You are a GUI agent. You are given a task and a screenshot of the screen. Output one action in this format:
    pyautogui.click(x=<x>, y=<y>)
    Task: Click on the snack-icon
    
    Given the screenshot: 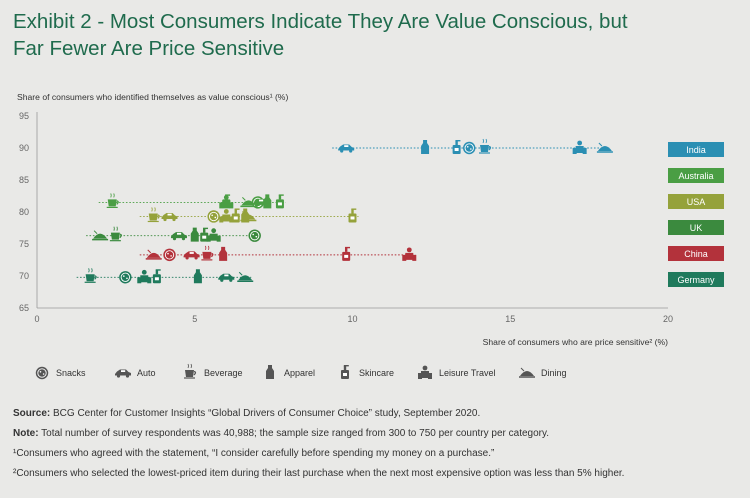 What is the action you would take?
    pyautogui.click(x=42, y=373)
    